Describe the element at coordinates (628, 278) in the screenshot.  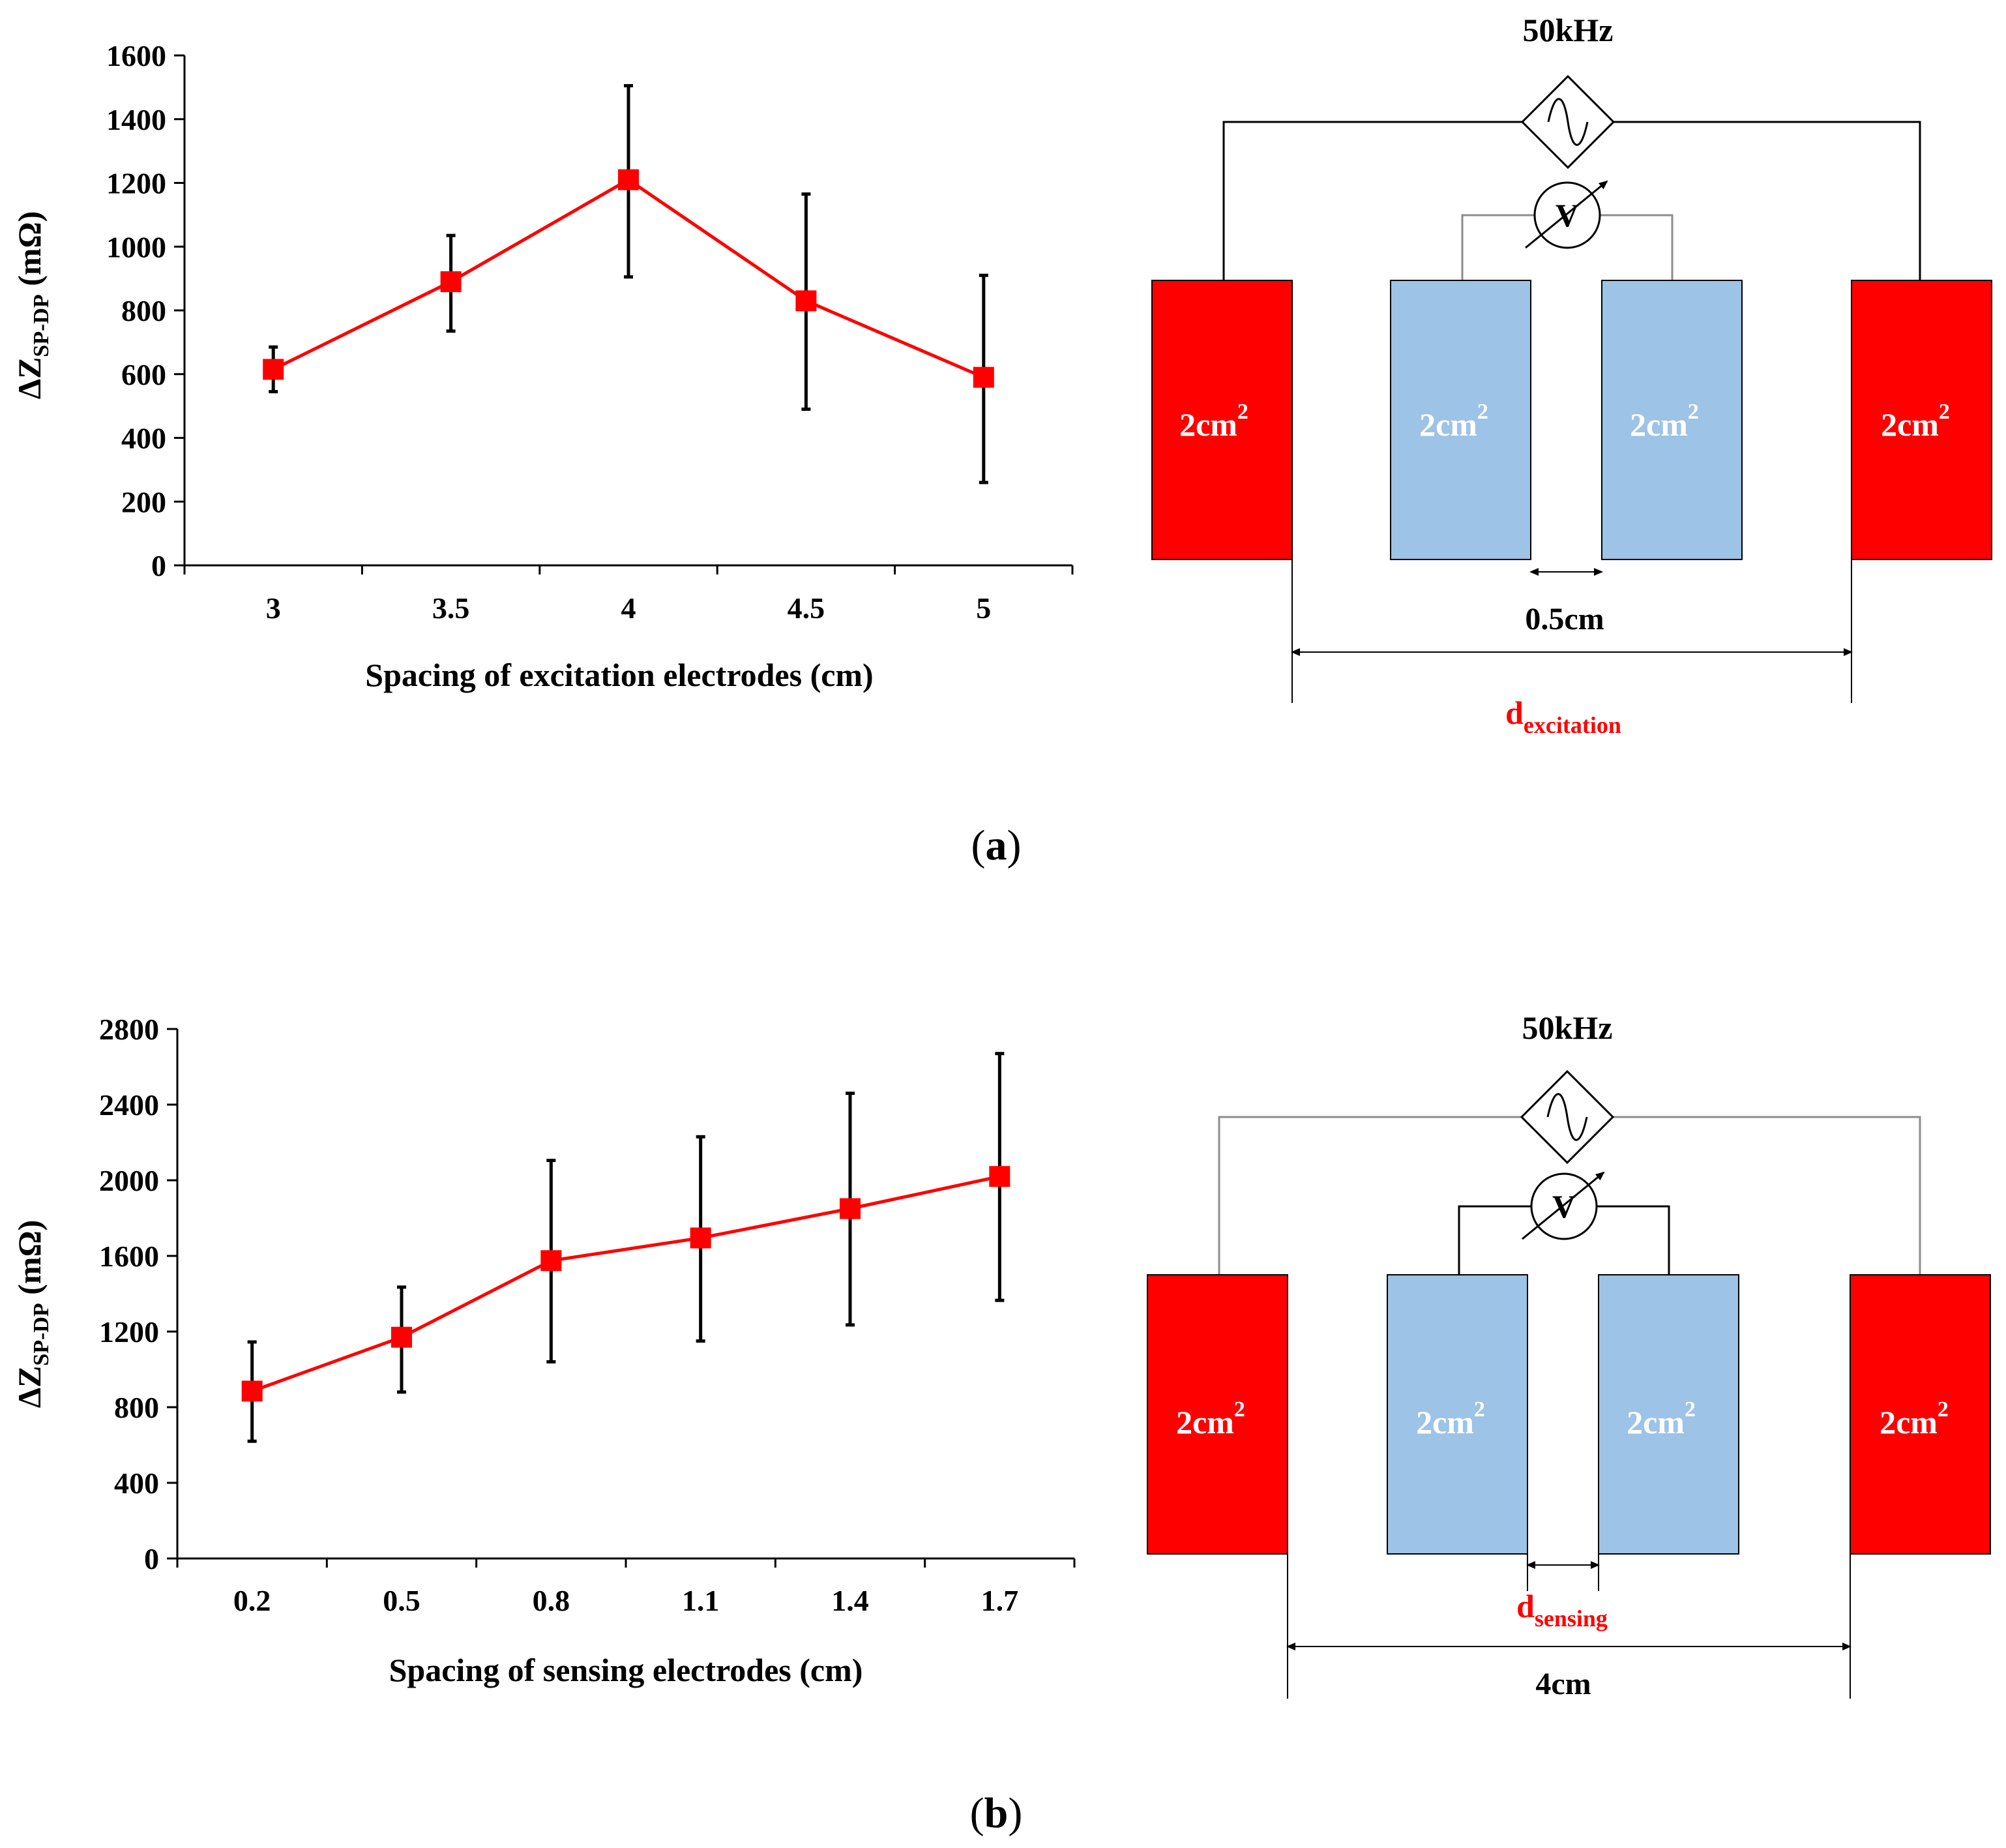
I see `chart-a-markers` at that location.